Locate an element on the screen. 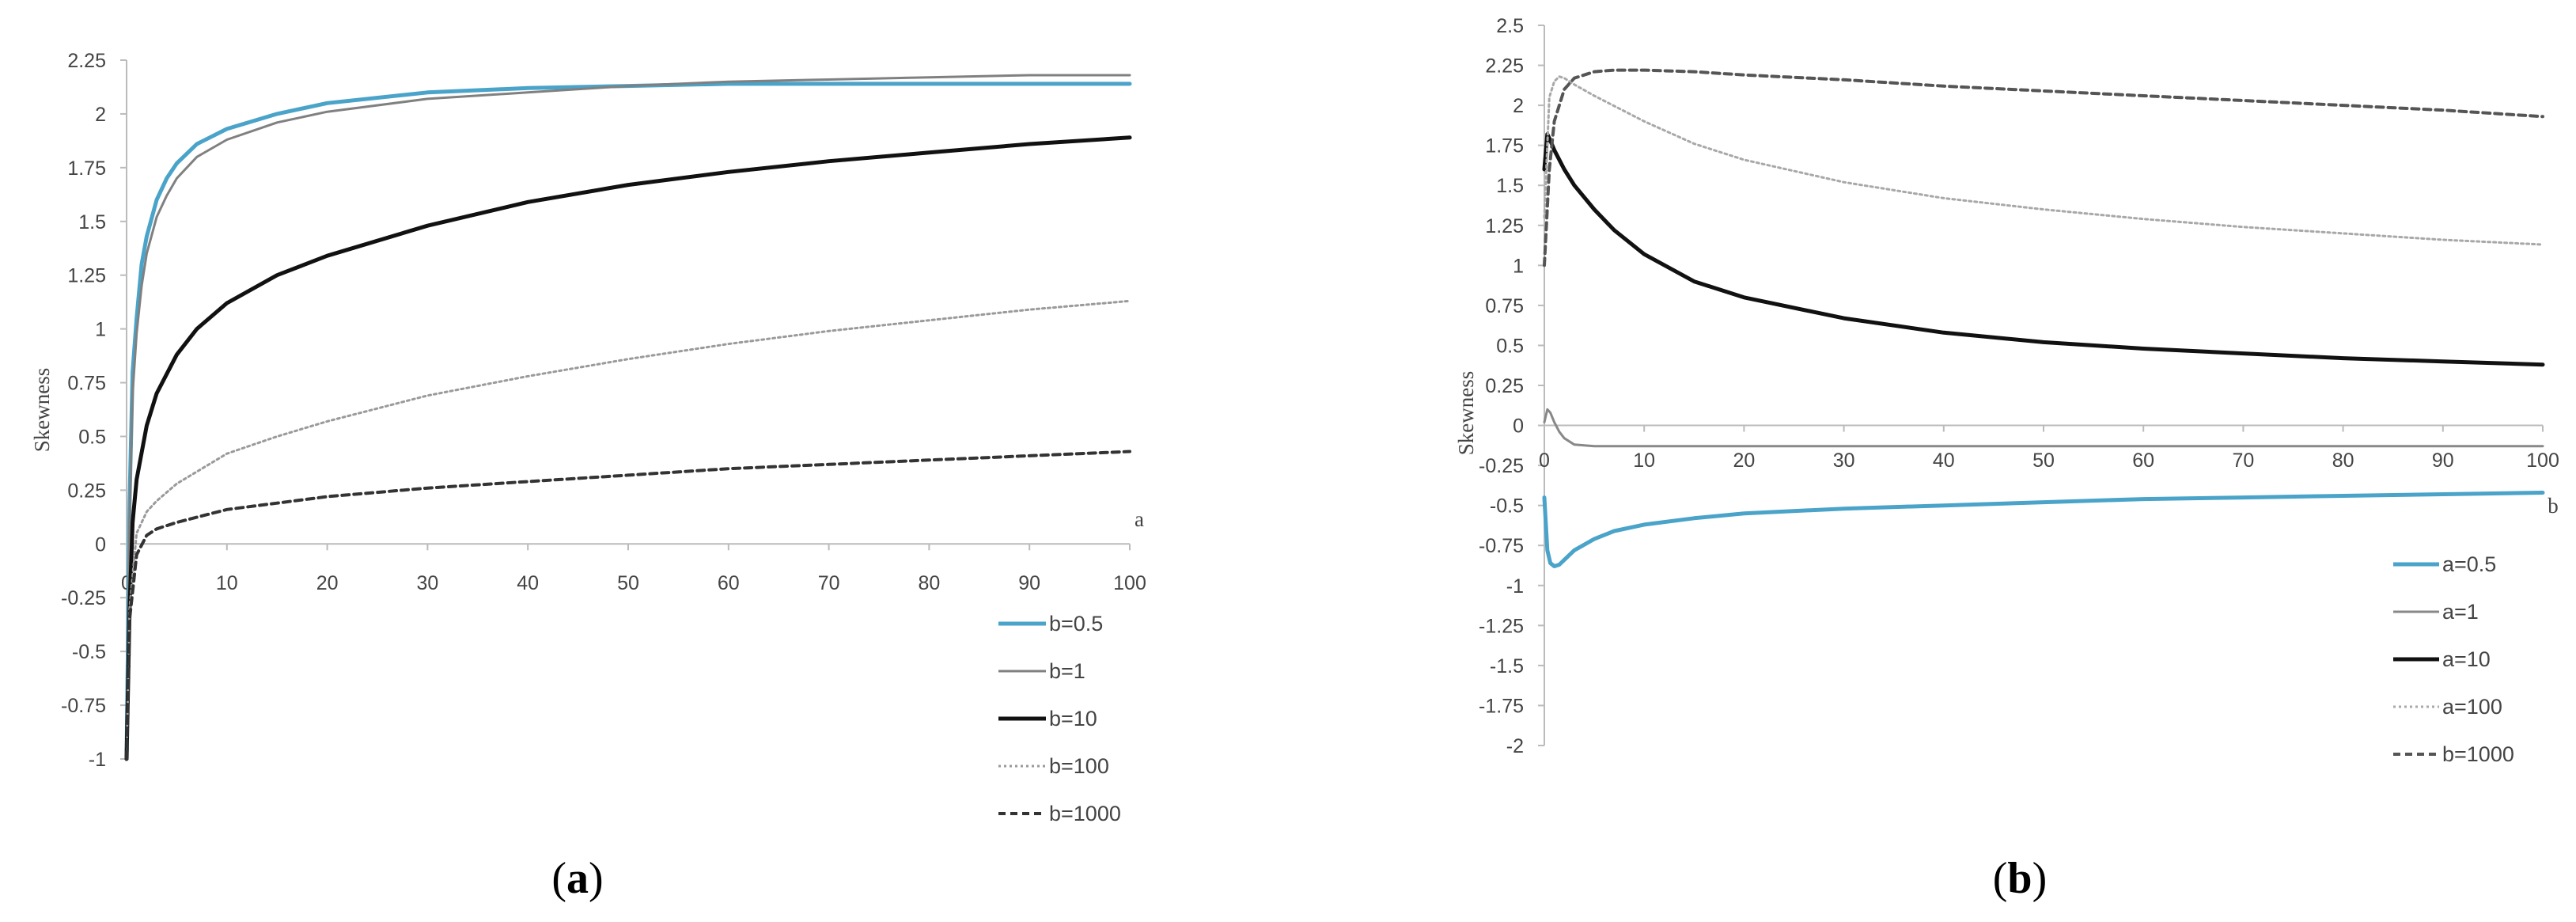 This screenshot has width=2576, height=922. legend-label: b=0.5 is located at coordinates (1076, 624).